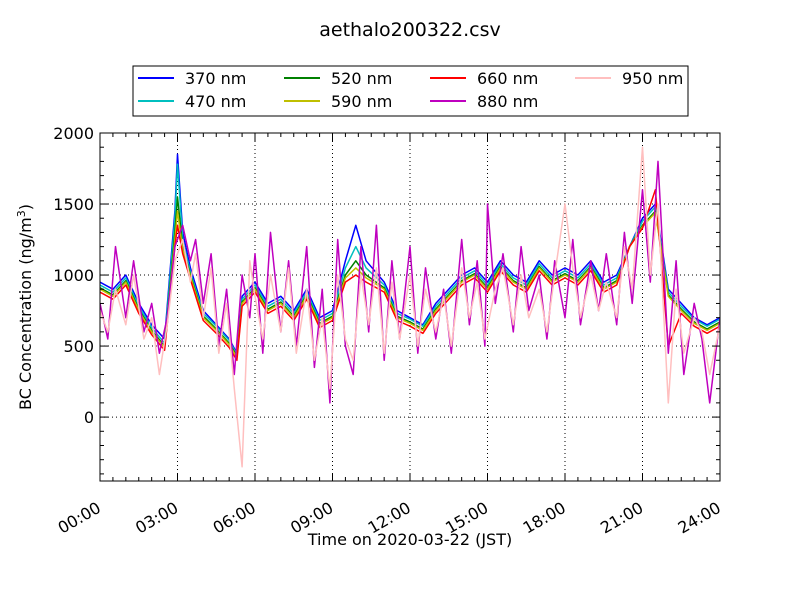  What do you see at coordinates (215, 101) in the screenshot?
I see `legend-label: 470 nm` at bounding box center [215, 101].